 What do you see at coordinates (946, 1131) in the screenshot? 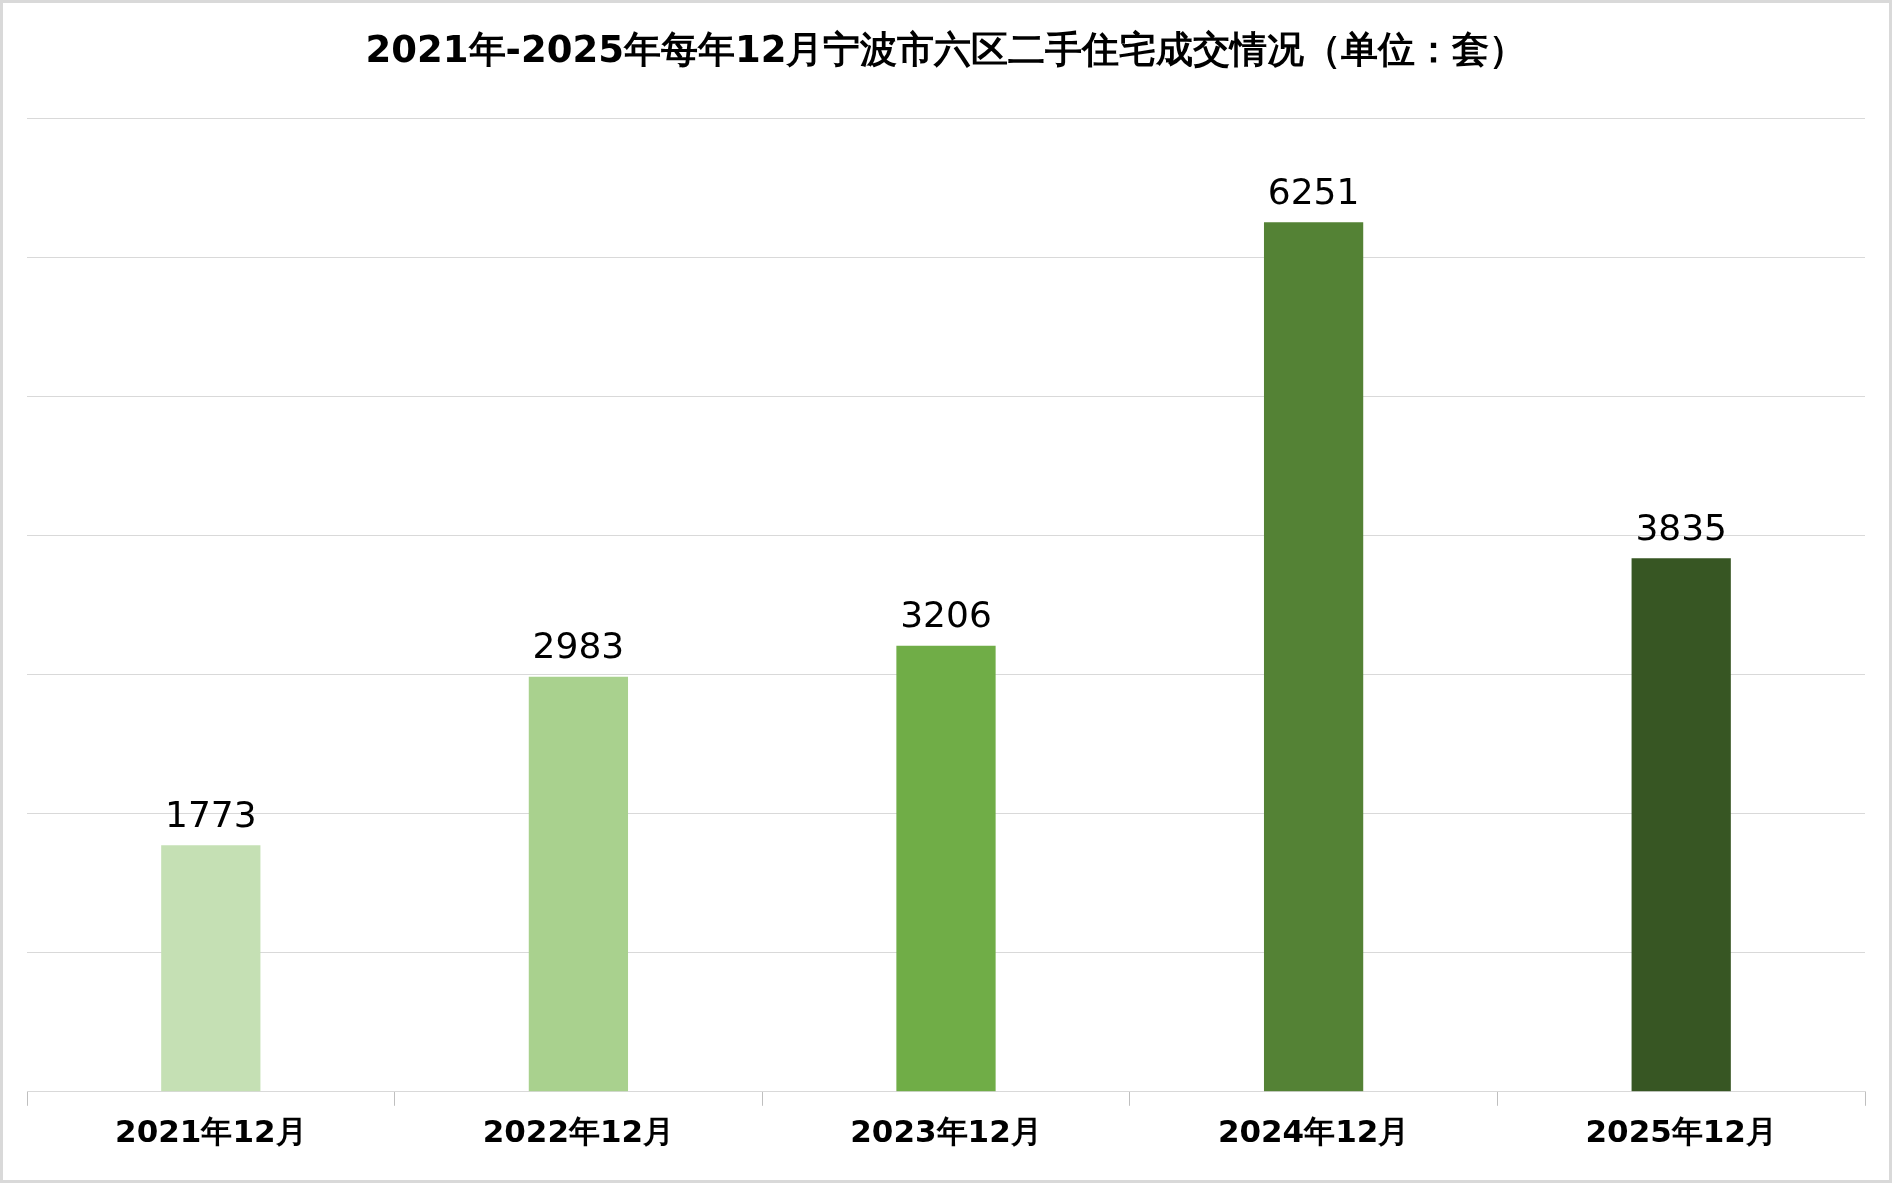
I see `x-tick-label: 2023年12月` at bounding box center [946, 1131].